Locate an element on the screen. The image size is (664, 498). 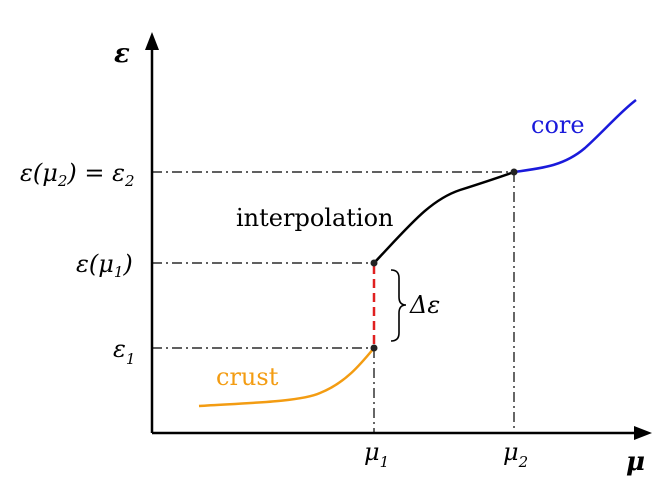
ytick-eps-mu1: ε(μ1) is located at coordinates (104, 265).